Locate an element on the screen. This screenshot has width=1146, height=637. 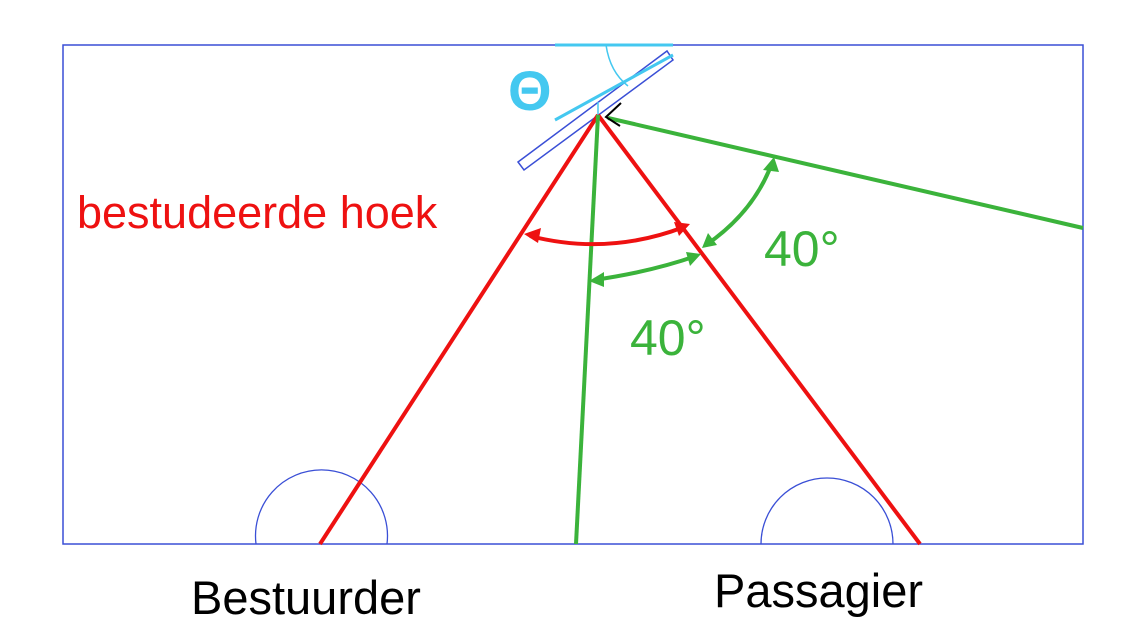
studied-angle-label: bestudeerde hoek is located at coordinates (257, 212).